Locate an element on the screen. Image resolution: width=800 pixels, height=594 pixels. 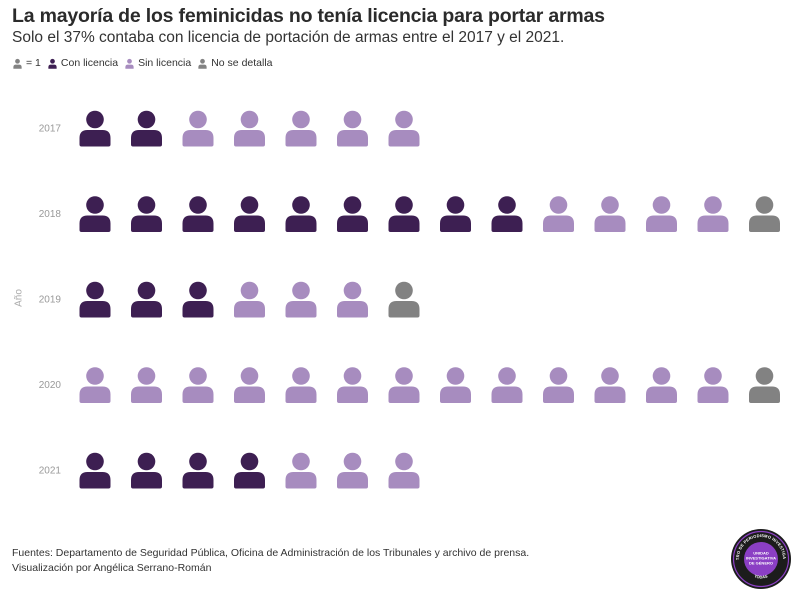
y-tick-label: 2020 is located at coordinates (50, 385).